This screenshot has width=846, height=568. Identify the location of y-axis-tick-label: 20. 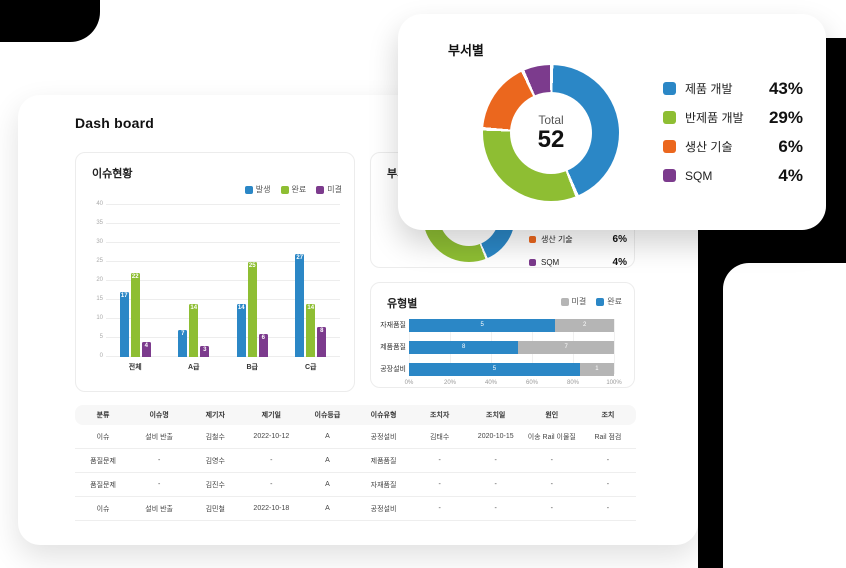
(99, 280).